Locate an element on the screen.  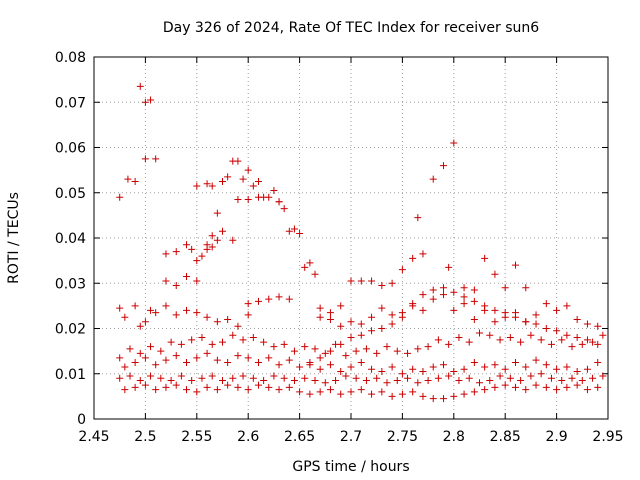
y-tick-labels: 0 0.01 0.02 0.03 0.04 0.05 0.06 0.07 0.08 is located at coordinates (70, 239).